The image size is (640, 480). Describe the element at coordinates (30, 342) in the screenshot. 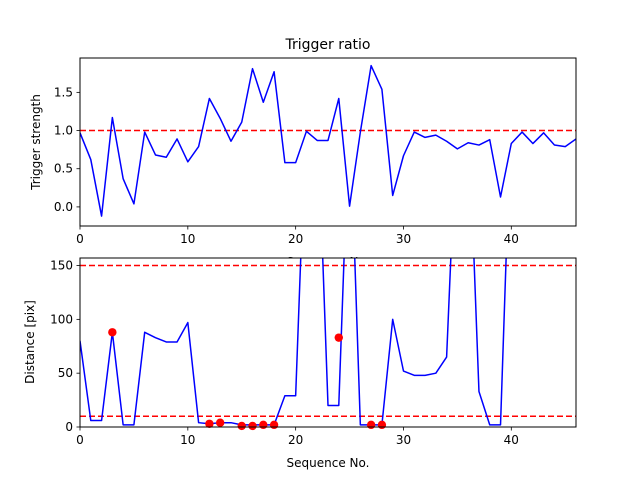

I see `y-axis-label: Distance [pix]` at that location.